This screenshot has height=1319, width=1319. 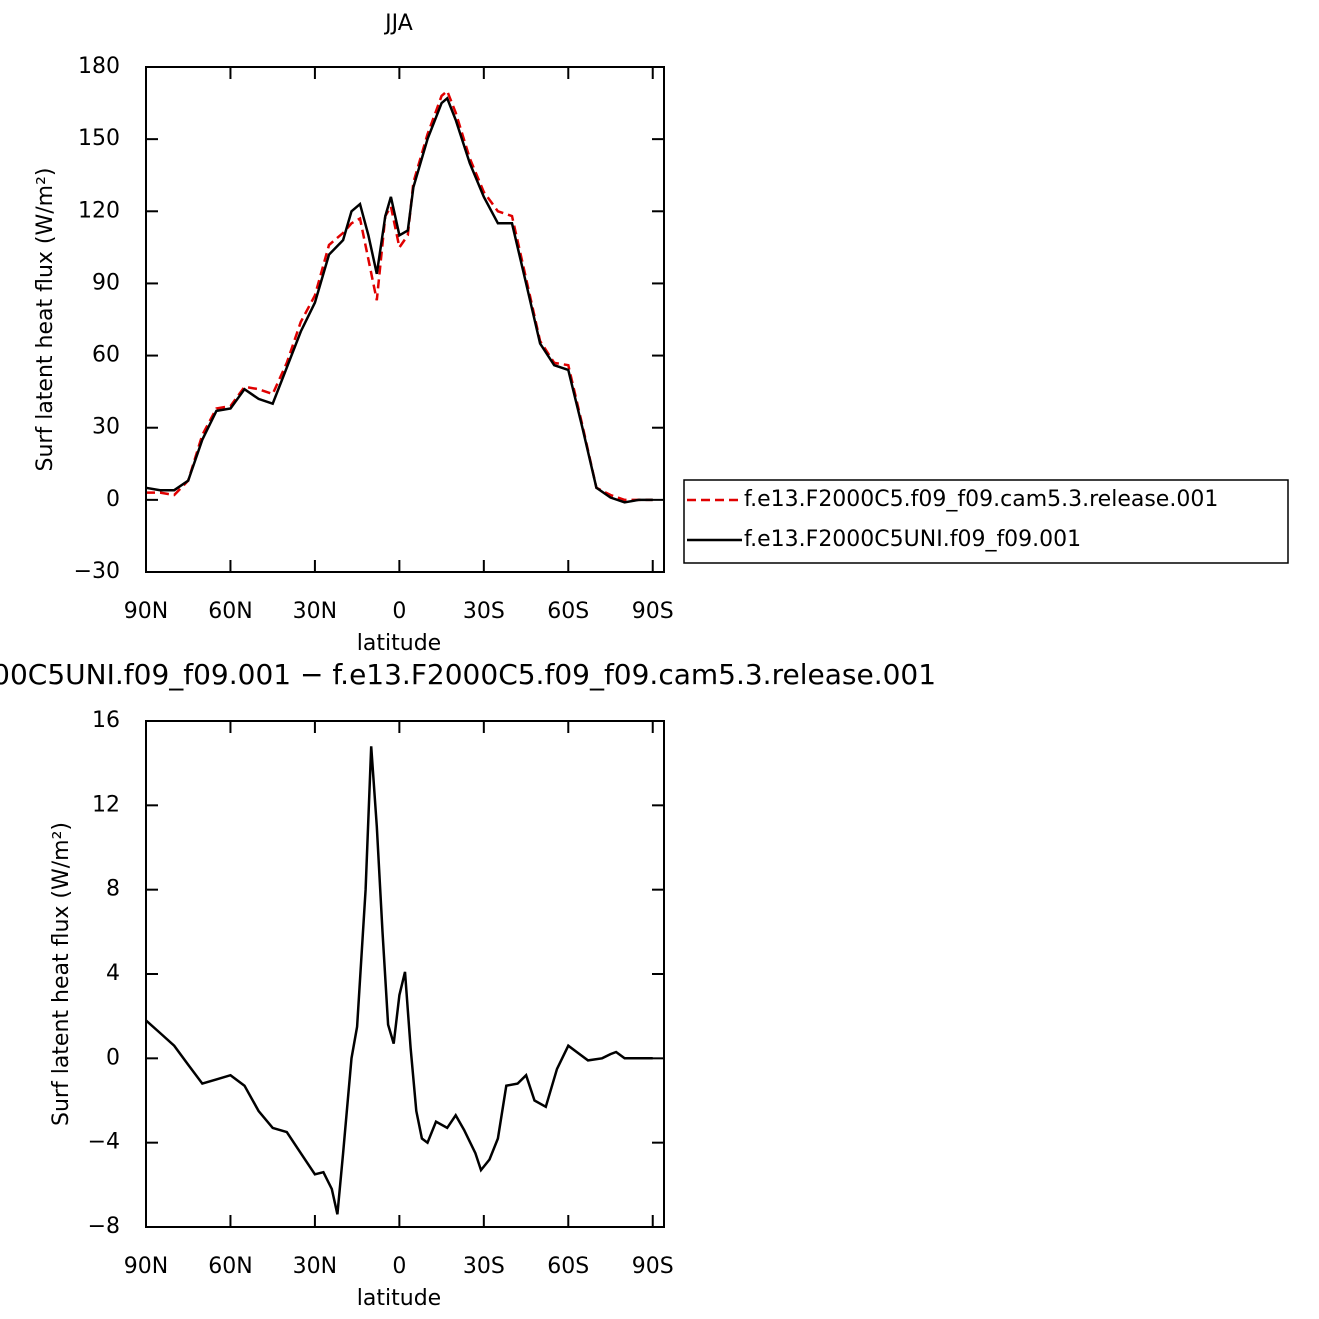 I want to click on chart-title: JJA, so click(x=398, y=23).